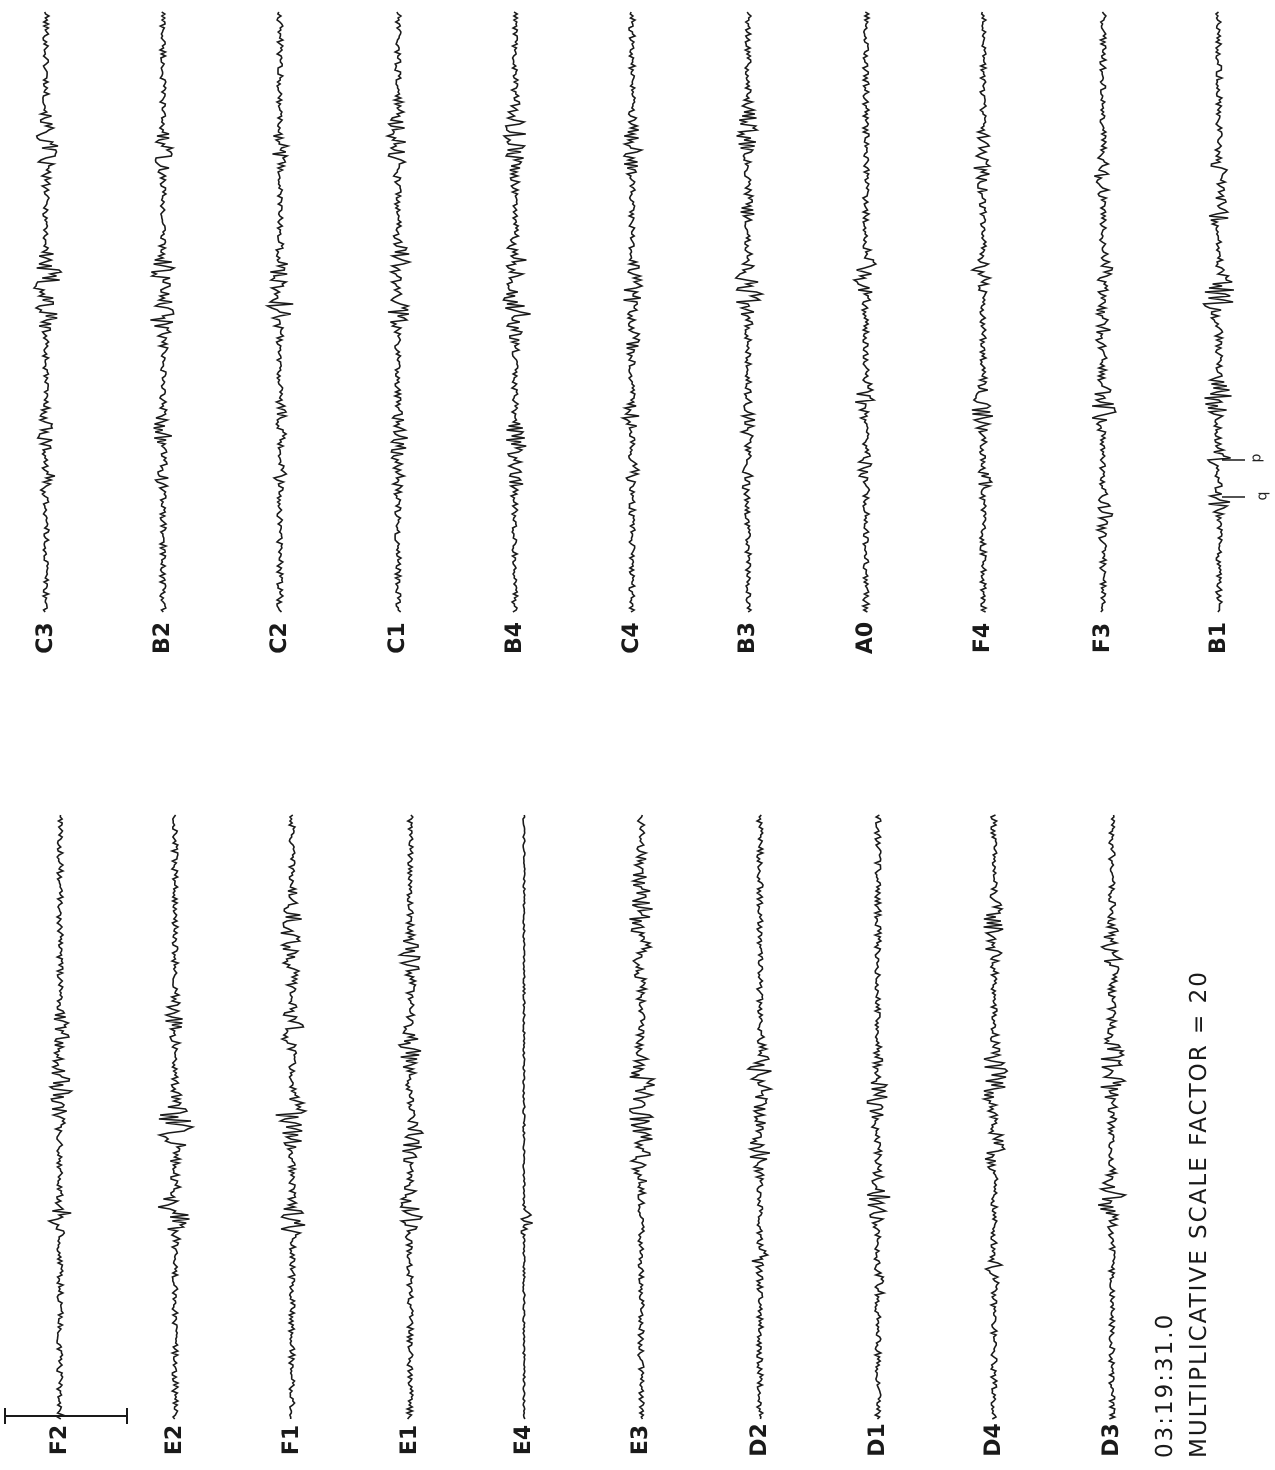 The image size is (1275, 1470). I want to click on trace-f2, so click(60, 1117).